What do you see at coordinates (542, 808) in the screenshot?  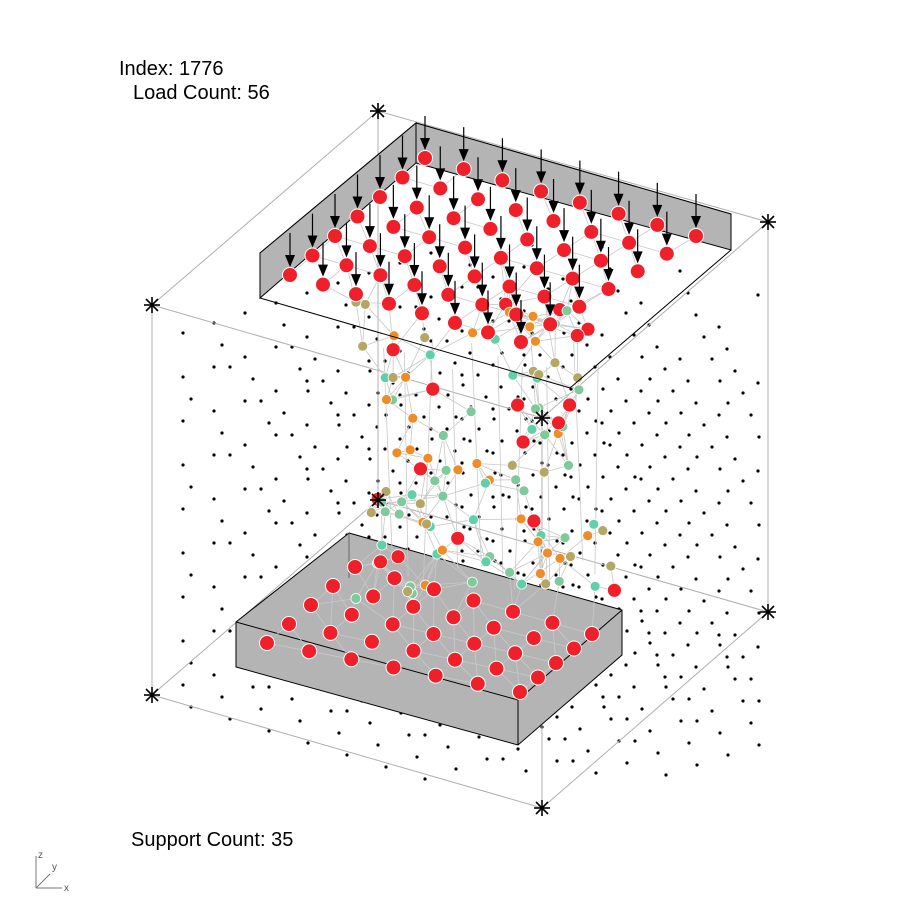 I see `corner-marker-icon` at bounding box center [542, 808].